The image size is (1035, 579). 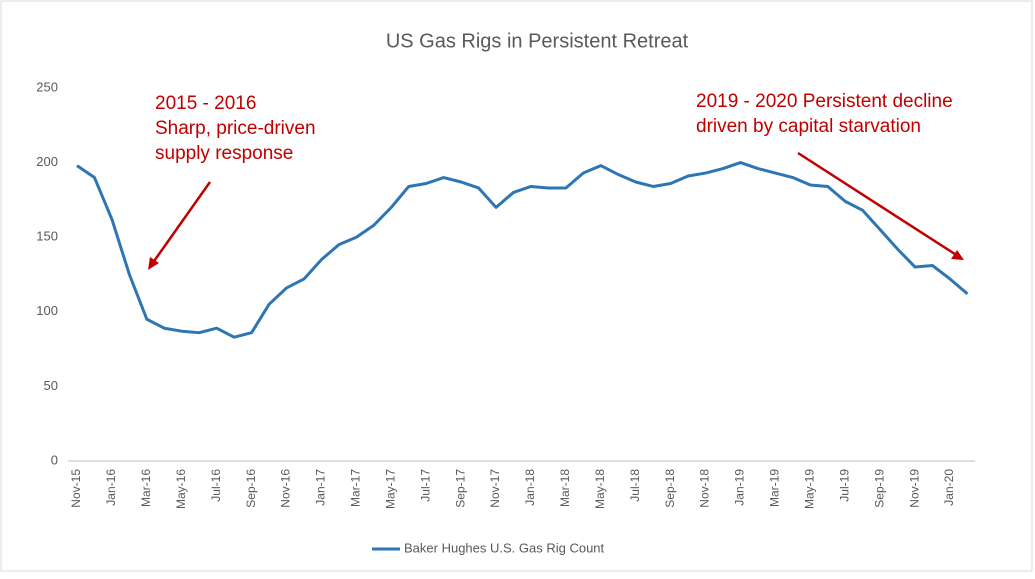 I want to click on annotation: 2019 - 2020 Persistent decline, so click(x=824, y=101).